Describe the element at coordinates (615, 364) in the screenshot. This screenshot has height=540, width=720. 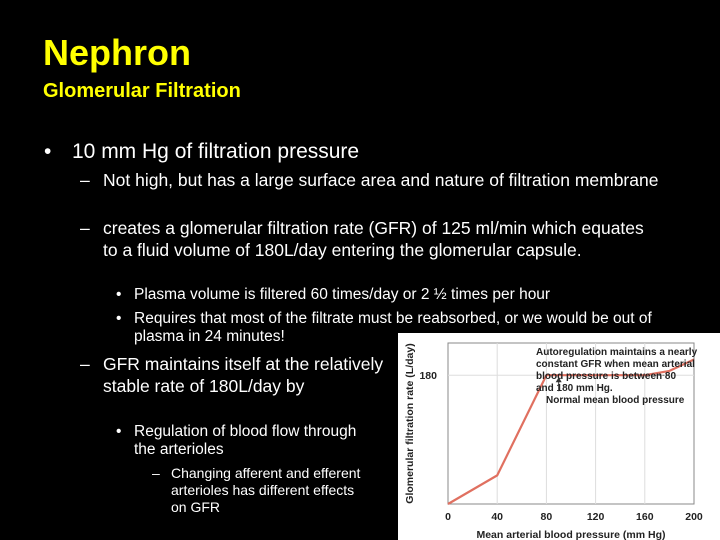
I see `annotation-line: constant GFR when mean arterial` at that location.